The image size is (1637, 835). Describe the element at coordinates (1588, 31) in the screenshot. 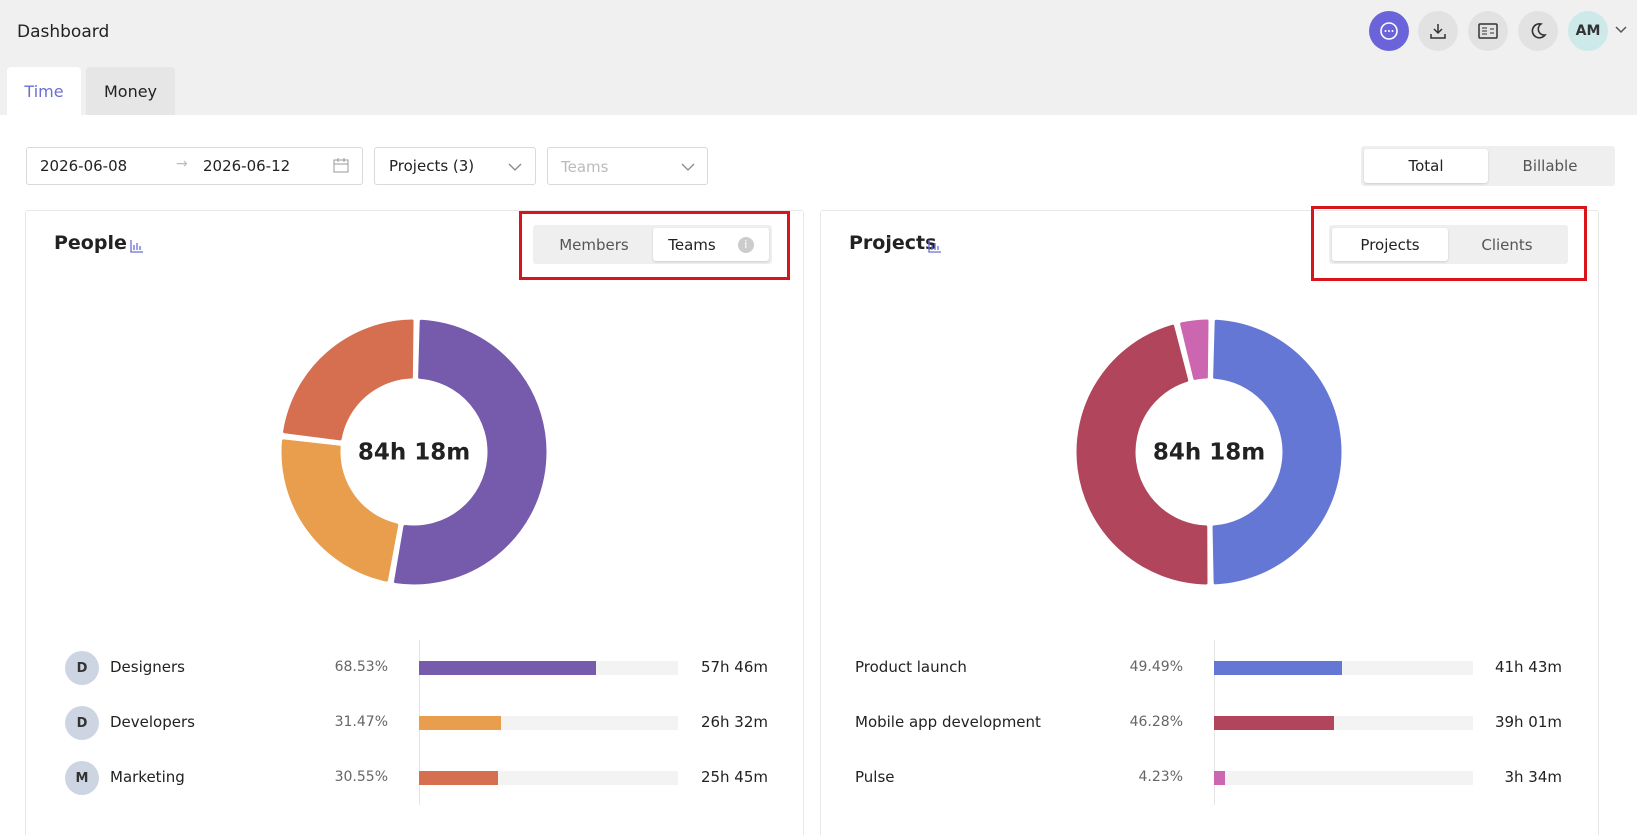

I see `avatar: AM` at that location.